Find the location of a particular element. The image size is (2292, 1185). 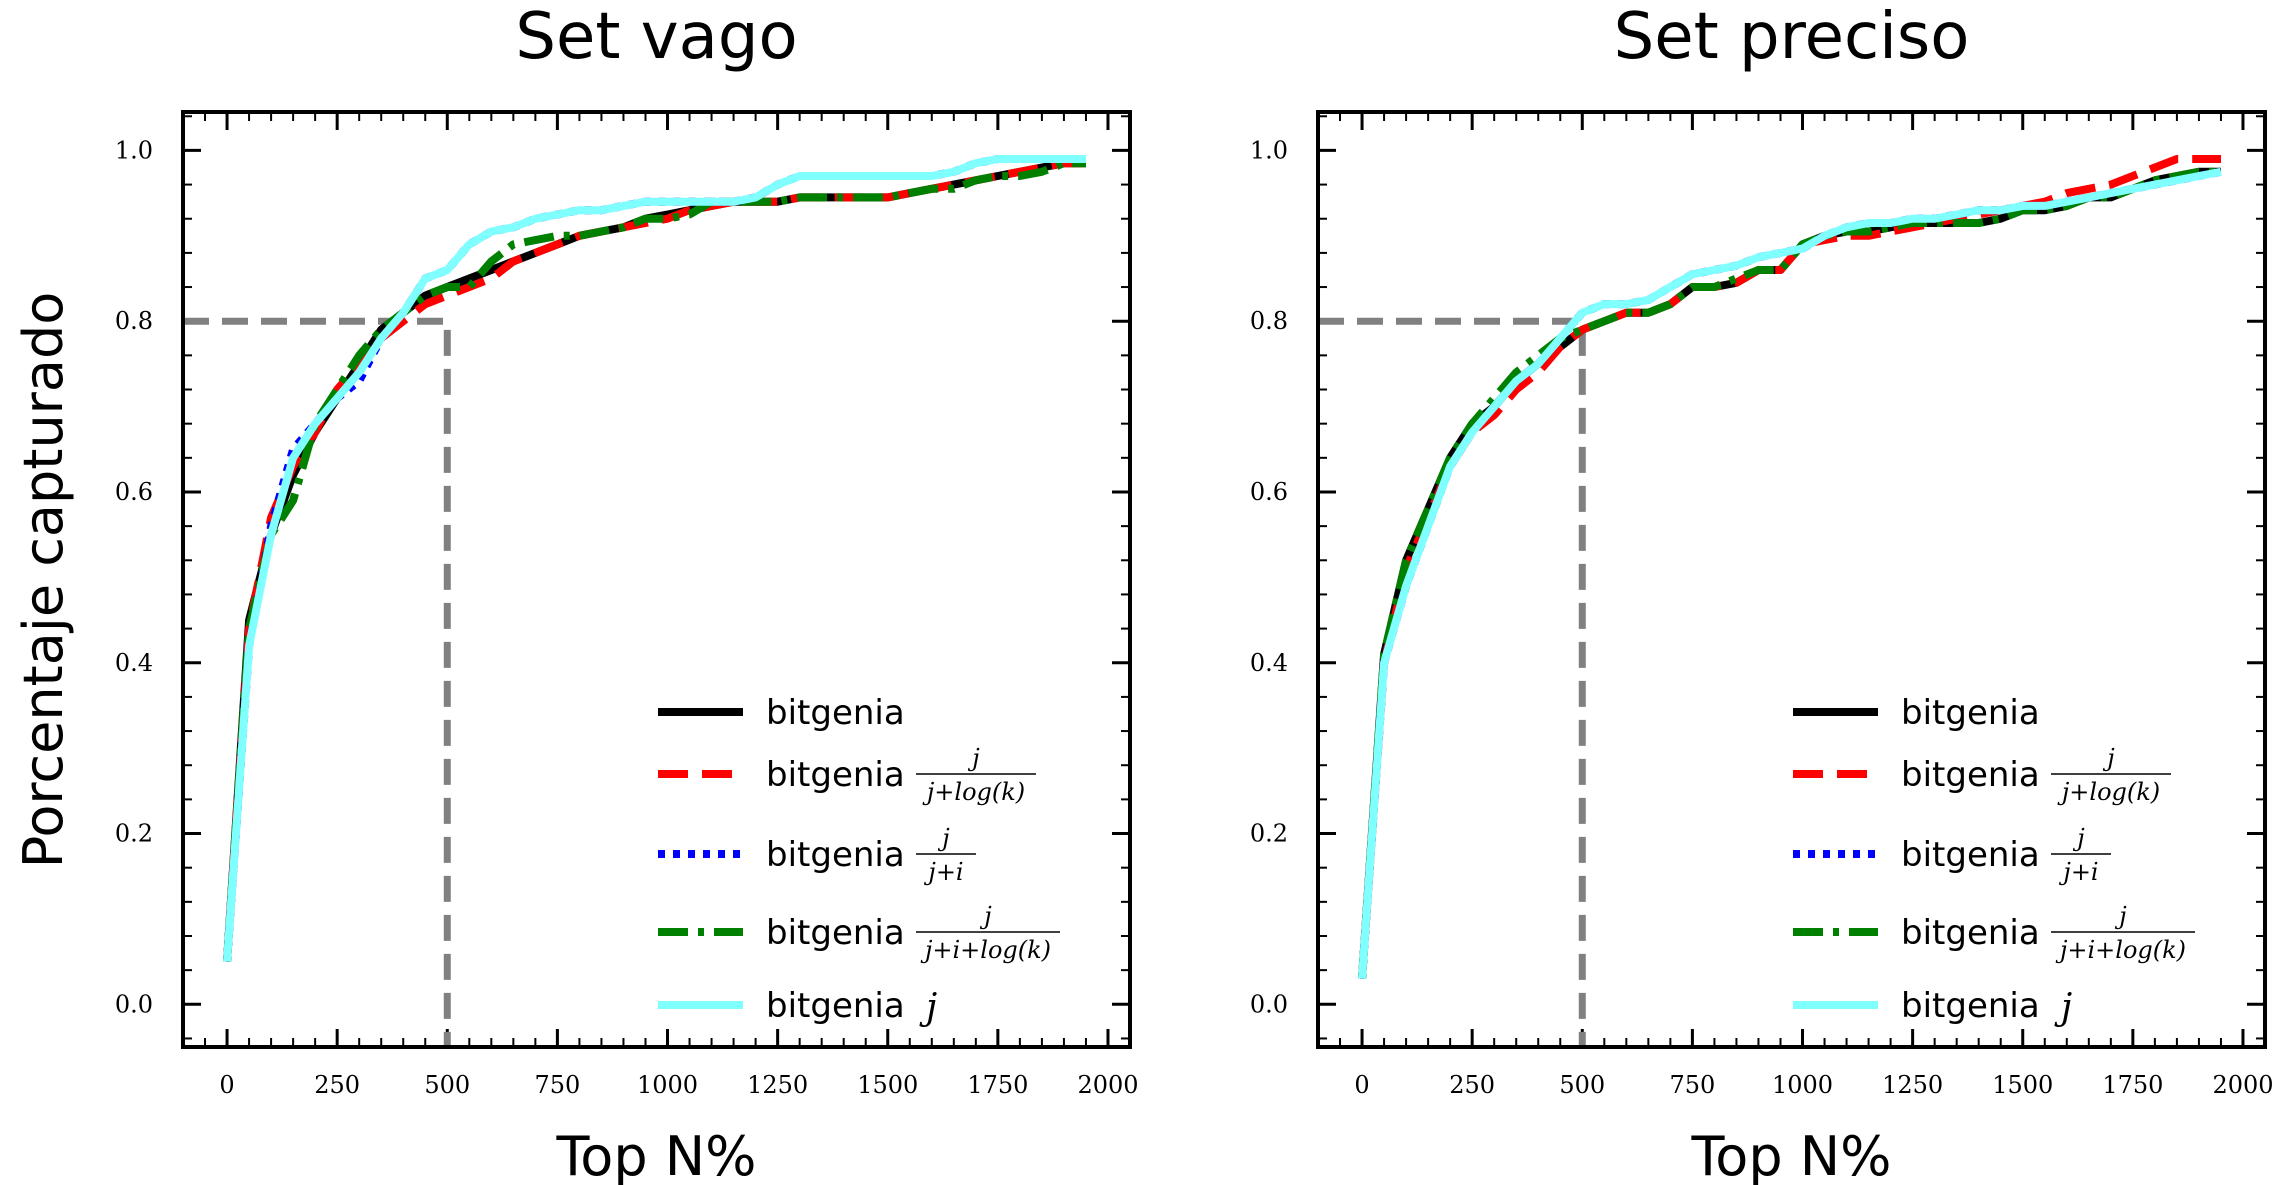

chart-title: Set vago is located at coordinates (656, 37).